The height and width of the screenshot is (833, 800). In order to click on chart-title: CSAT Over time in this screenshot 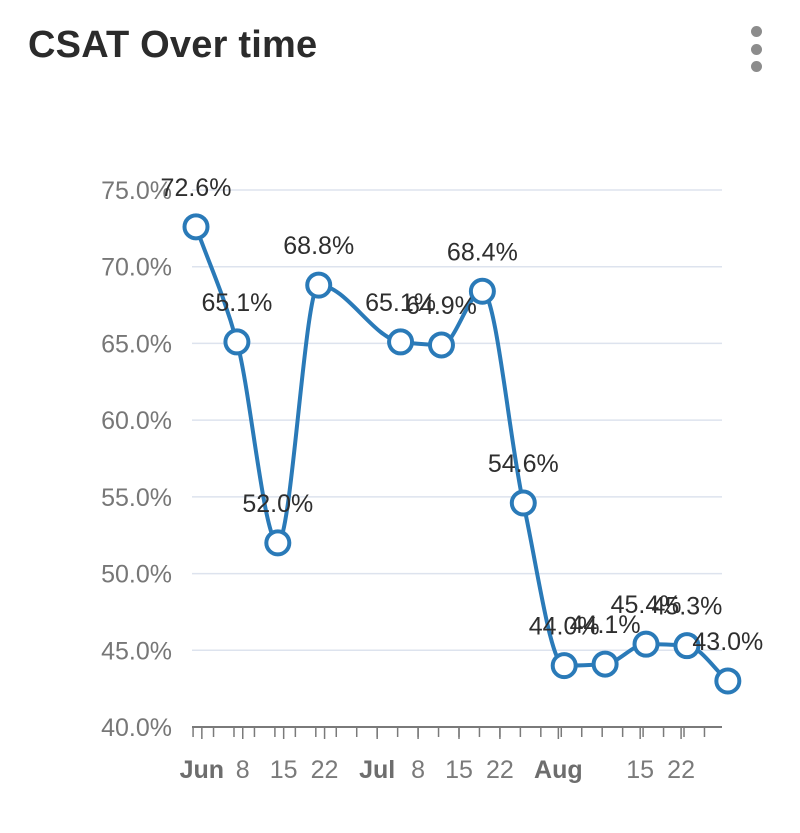, I will do `click(173, 45)`.